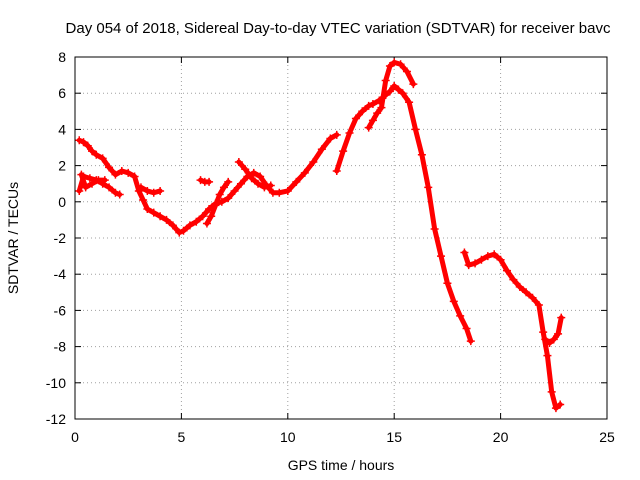 This screenshot has height=480, width=640. What do you see at coordinates (341, 465) in the screenshot?
I see `x-axis-label: GPS time / hours` at bounding box center [341, 465].